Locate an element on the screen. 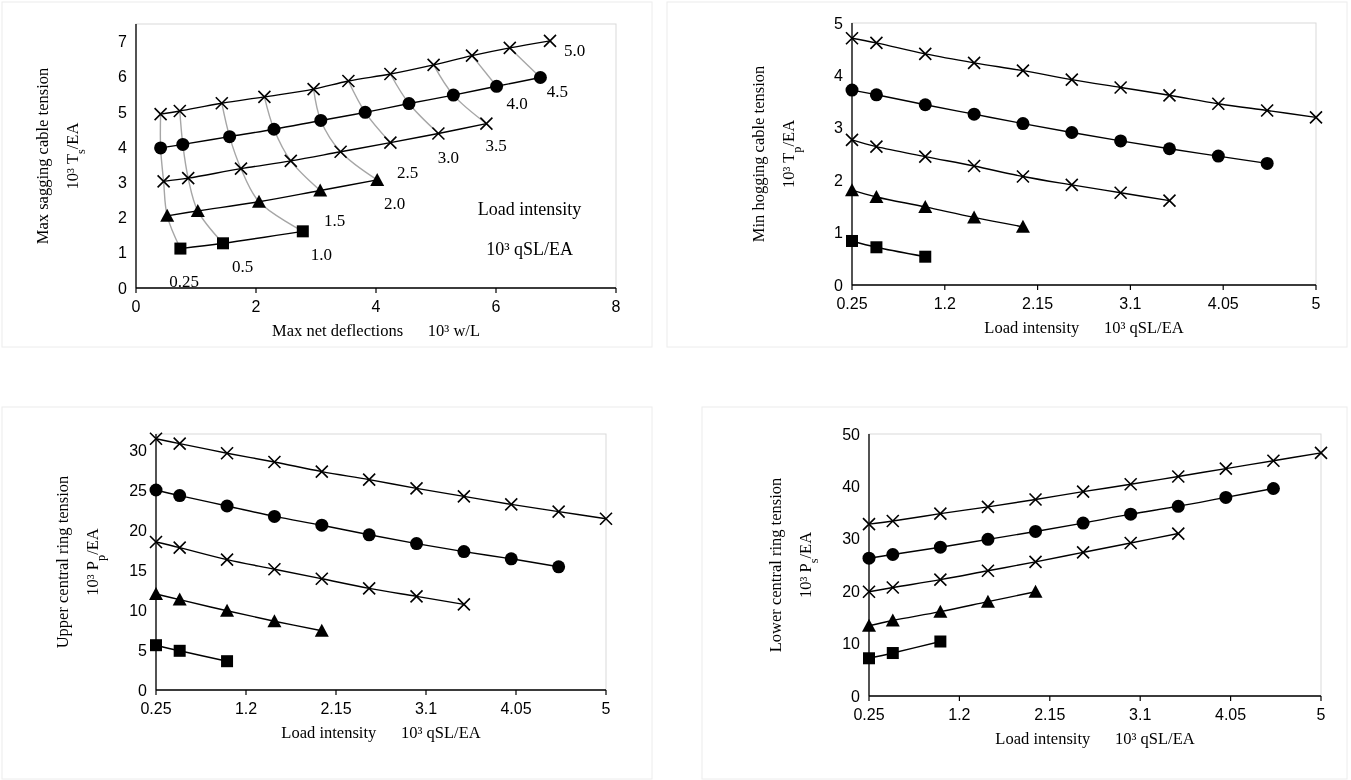  x-tick-label: 8 is located at coordinates (616, 306).